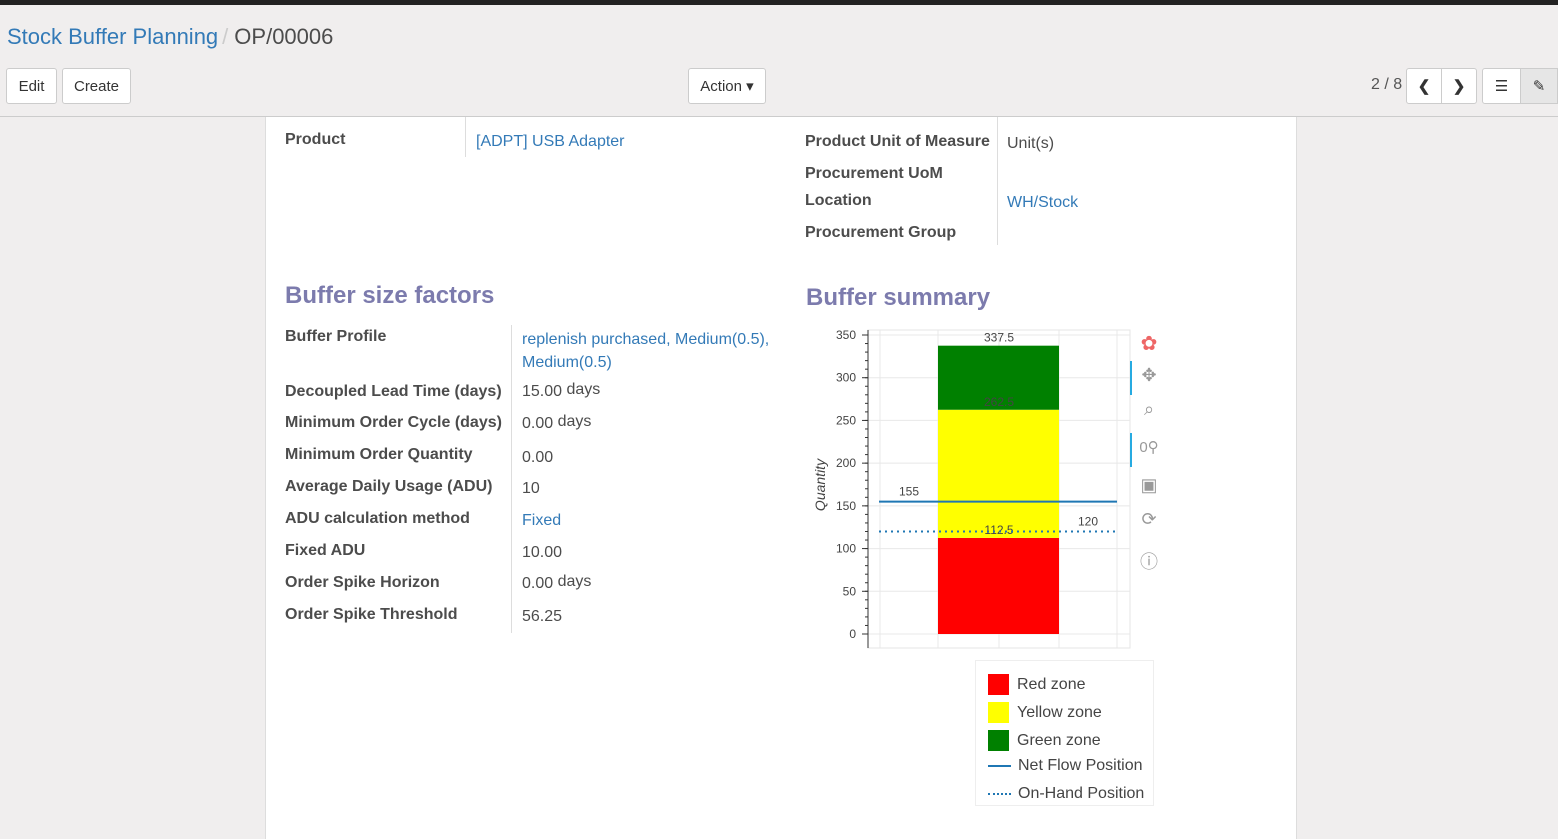  Describe the element at coordinates (998, 530) in the screenshot. I see `bar-label: 112.5` at that location.